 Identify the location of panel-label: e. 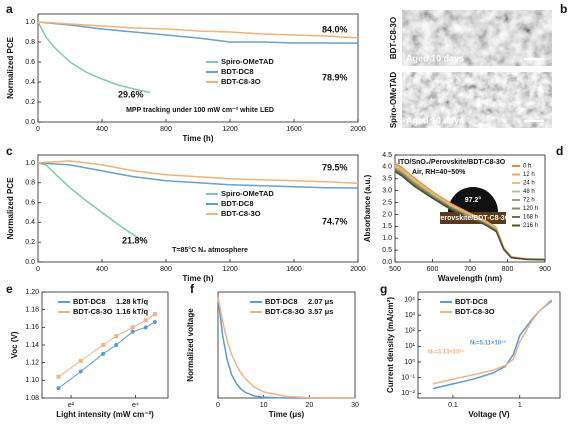
(9, 289).